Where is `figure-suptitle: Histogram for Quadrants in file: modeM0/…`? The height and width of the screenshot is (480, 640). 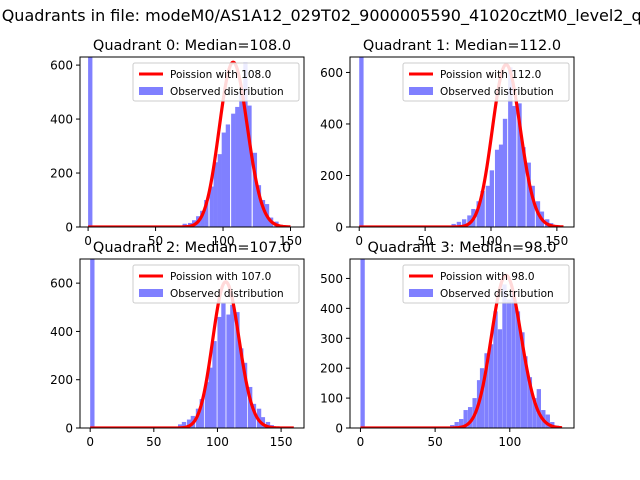 figure-suptitle: Histogram for Quadrants in file: modeM0/… is located at coordinates (320, 16).